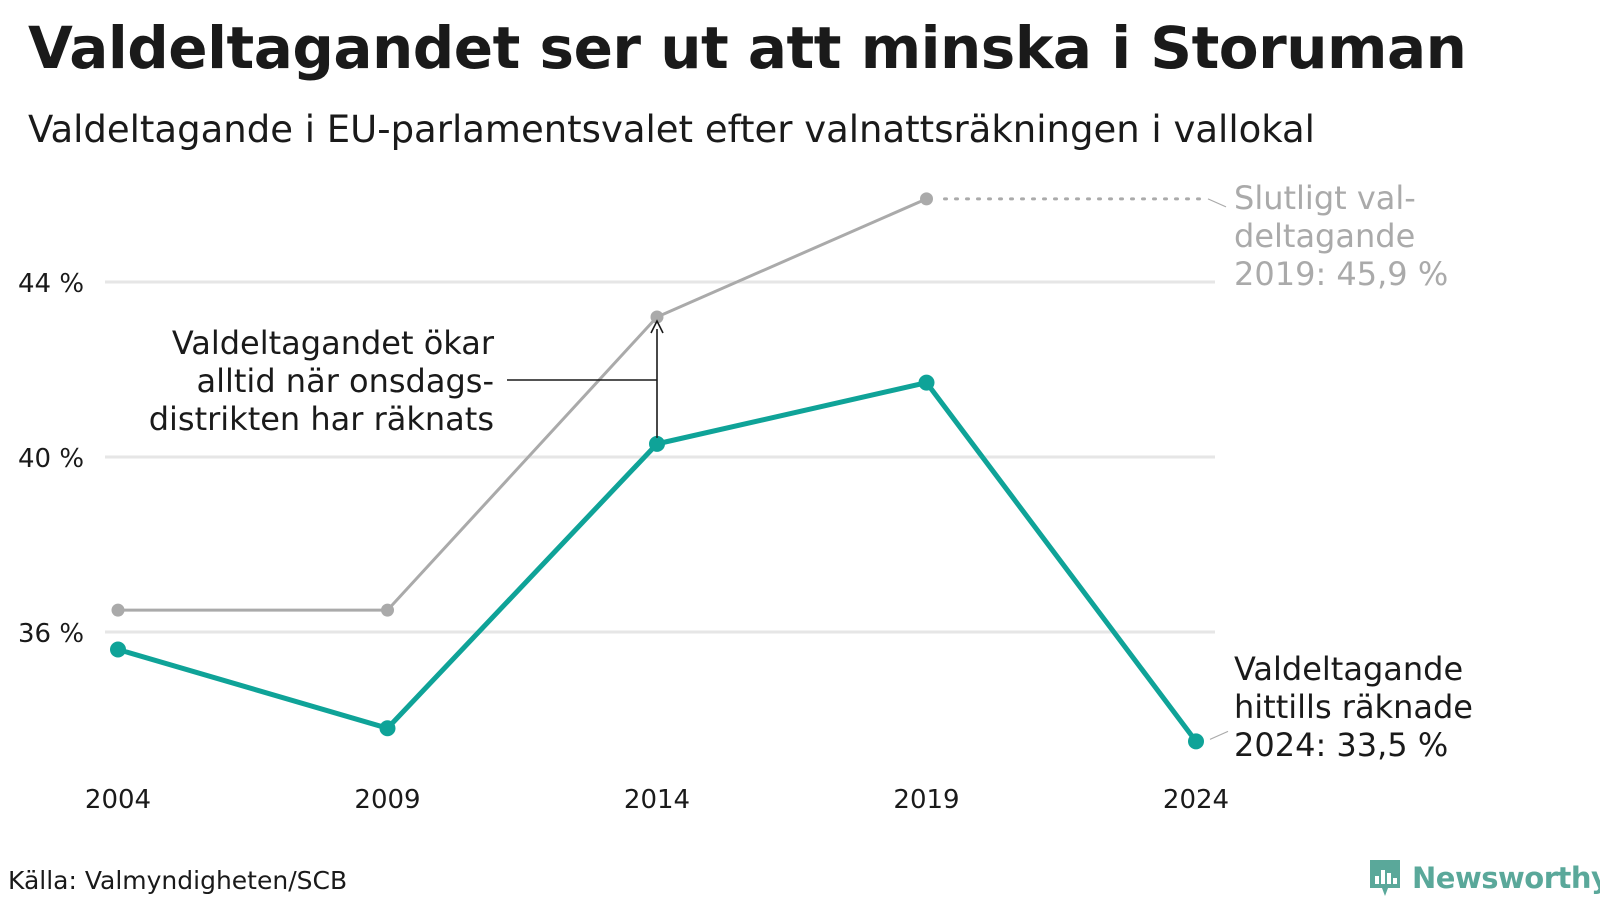 This screenshot has height=900, width=1600. I want to click on increase-arrow-head, so click(657, 326).